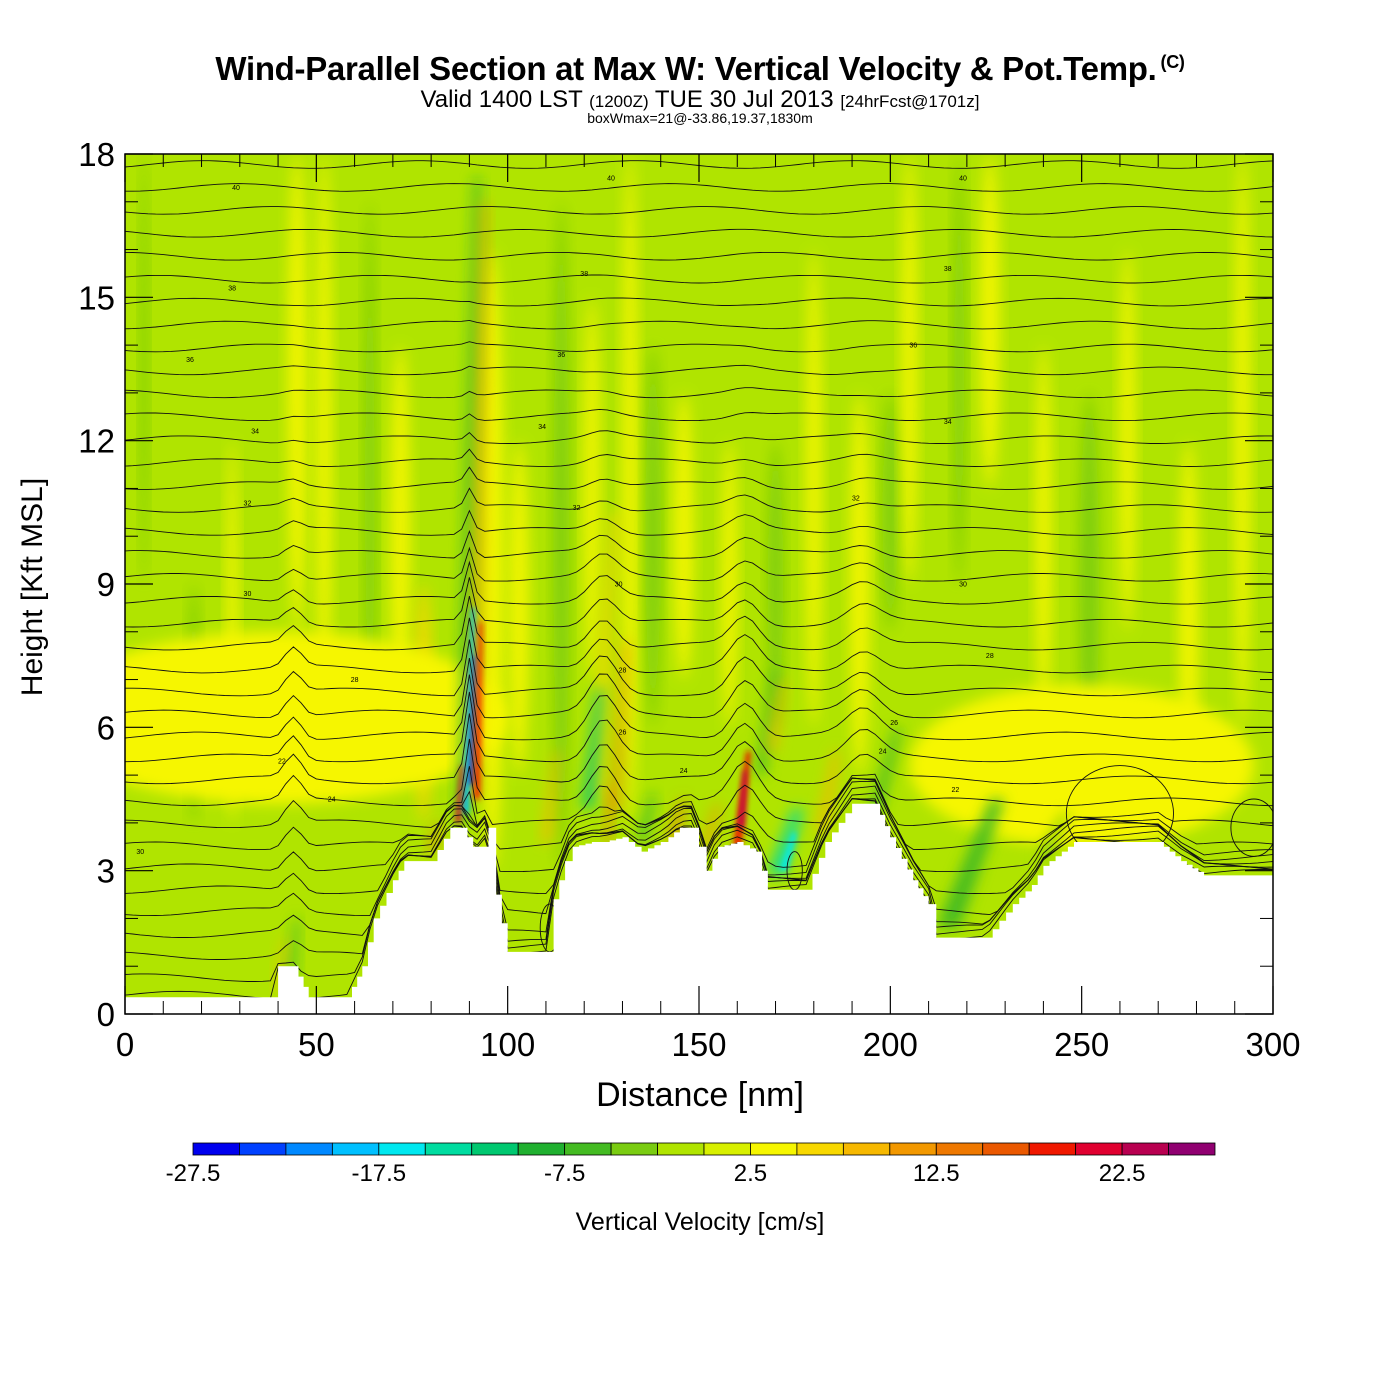  Describe the element at coordinates (96, 297) in the screenshot. I see `y-tick-label: 15` at that location.